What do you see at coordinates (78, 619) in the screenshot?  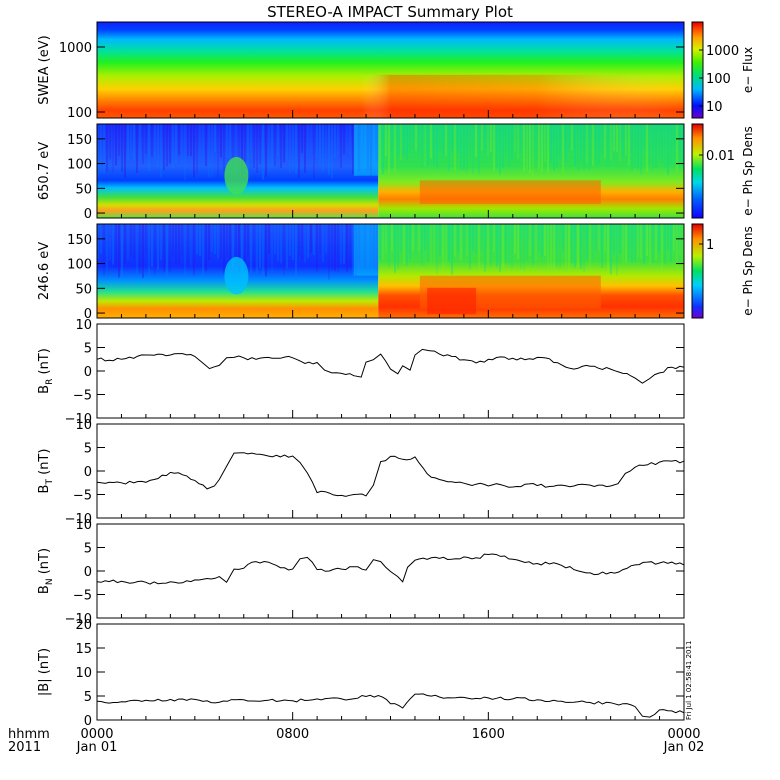 I see `y-tick-label: −10` at bounding box center [78, 619].